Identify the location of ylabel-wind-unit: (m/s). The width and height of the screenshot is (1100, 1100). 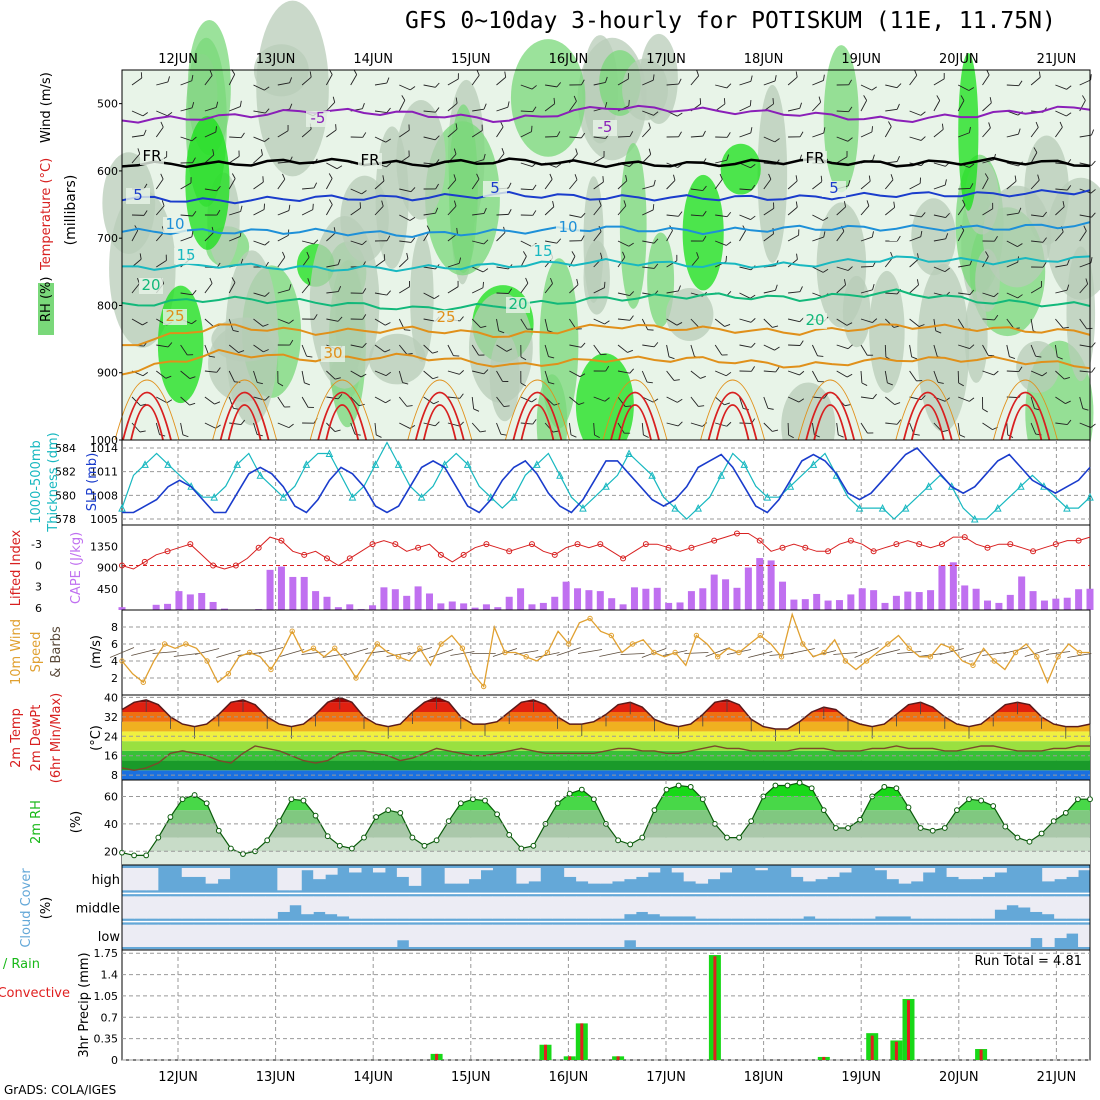
(96, 652).